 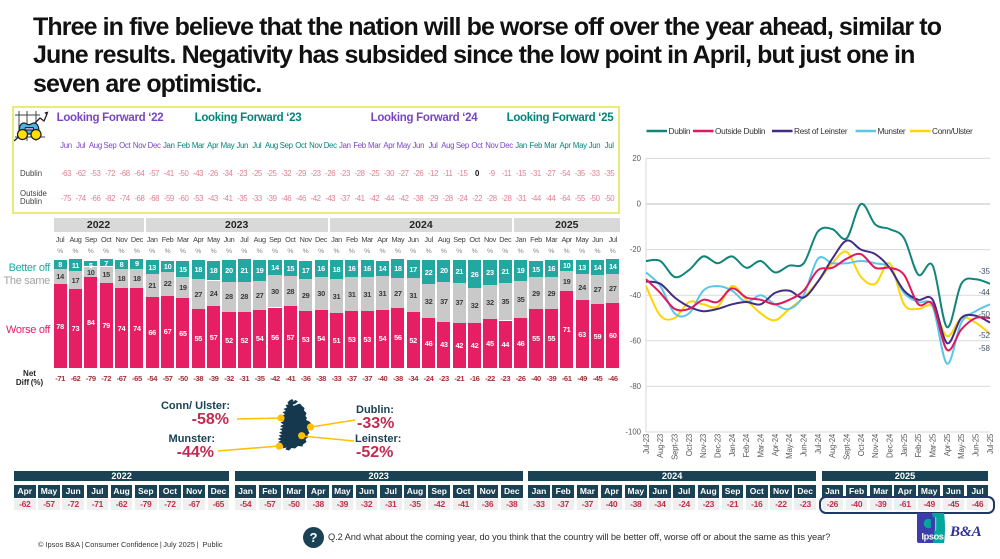 What do you see at coordinates (847, 446) in the screenshot?
I see `svg-text: Sept-24` at bounding box center [847, 446].